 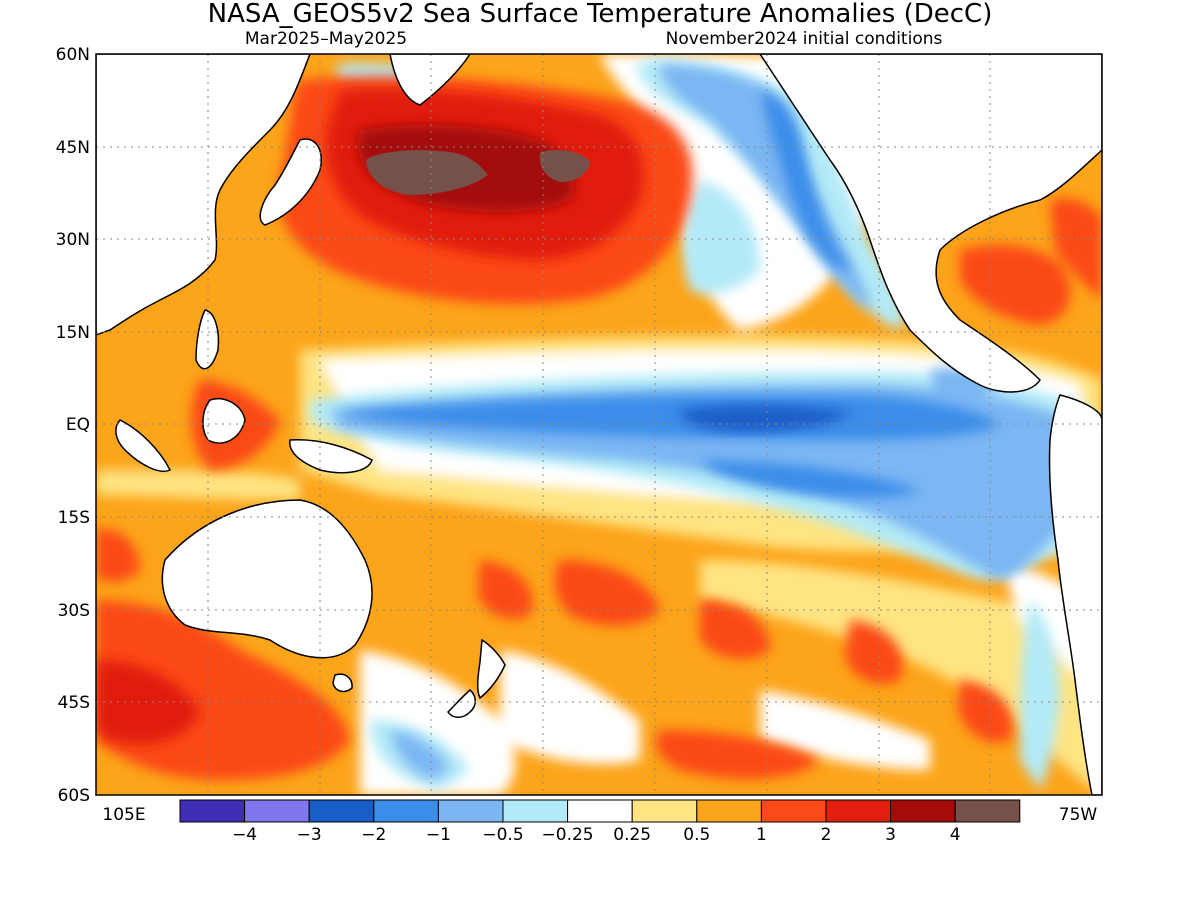 I want to click on lat-label: 30S, so click(x=74, y=611).